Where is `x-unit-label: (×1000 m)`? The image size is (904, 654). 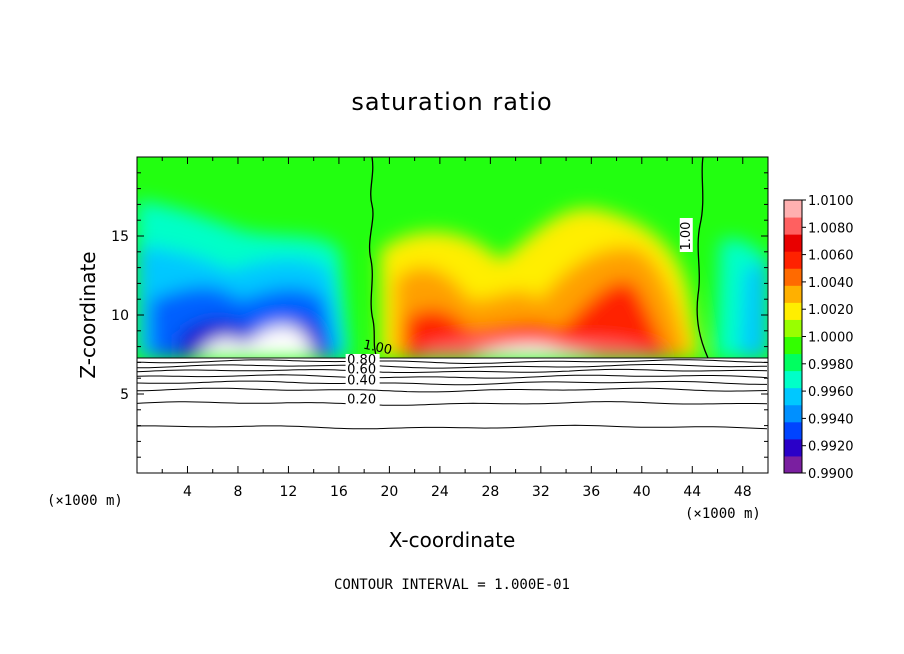
x-unit-label: (×1000 m) is located at coordinates (723, 514).